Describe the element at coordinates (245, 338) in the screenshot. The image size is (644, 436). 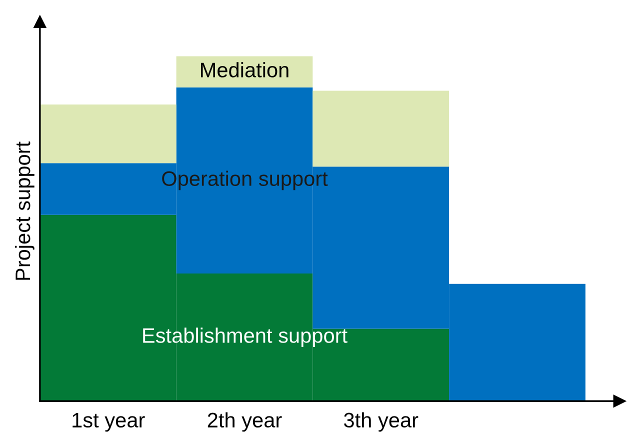
I see `series-label: Establishment support` at that location.